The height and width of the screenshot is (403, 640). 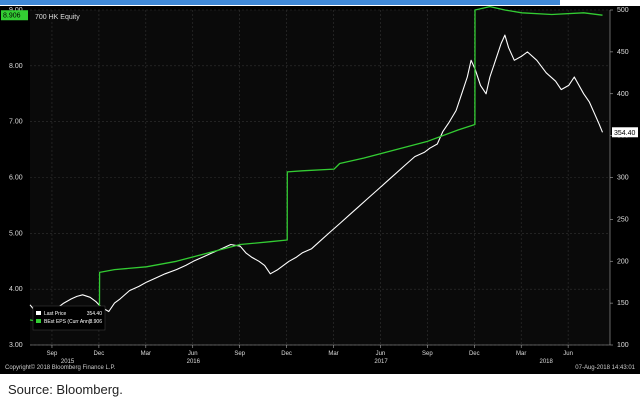 What do you see at coordinates (16, 289) in the screenshot?
I see `left-axis-tick-label: 4.00` at bounding box center [16, 289].